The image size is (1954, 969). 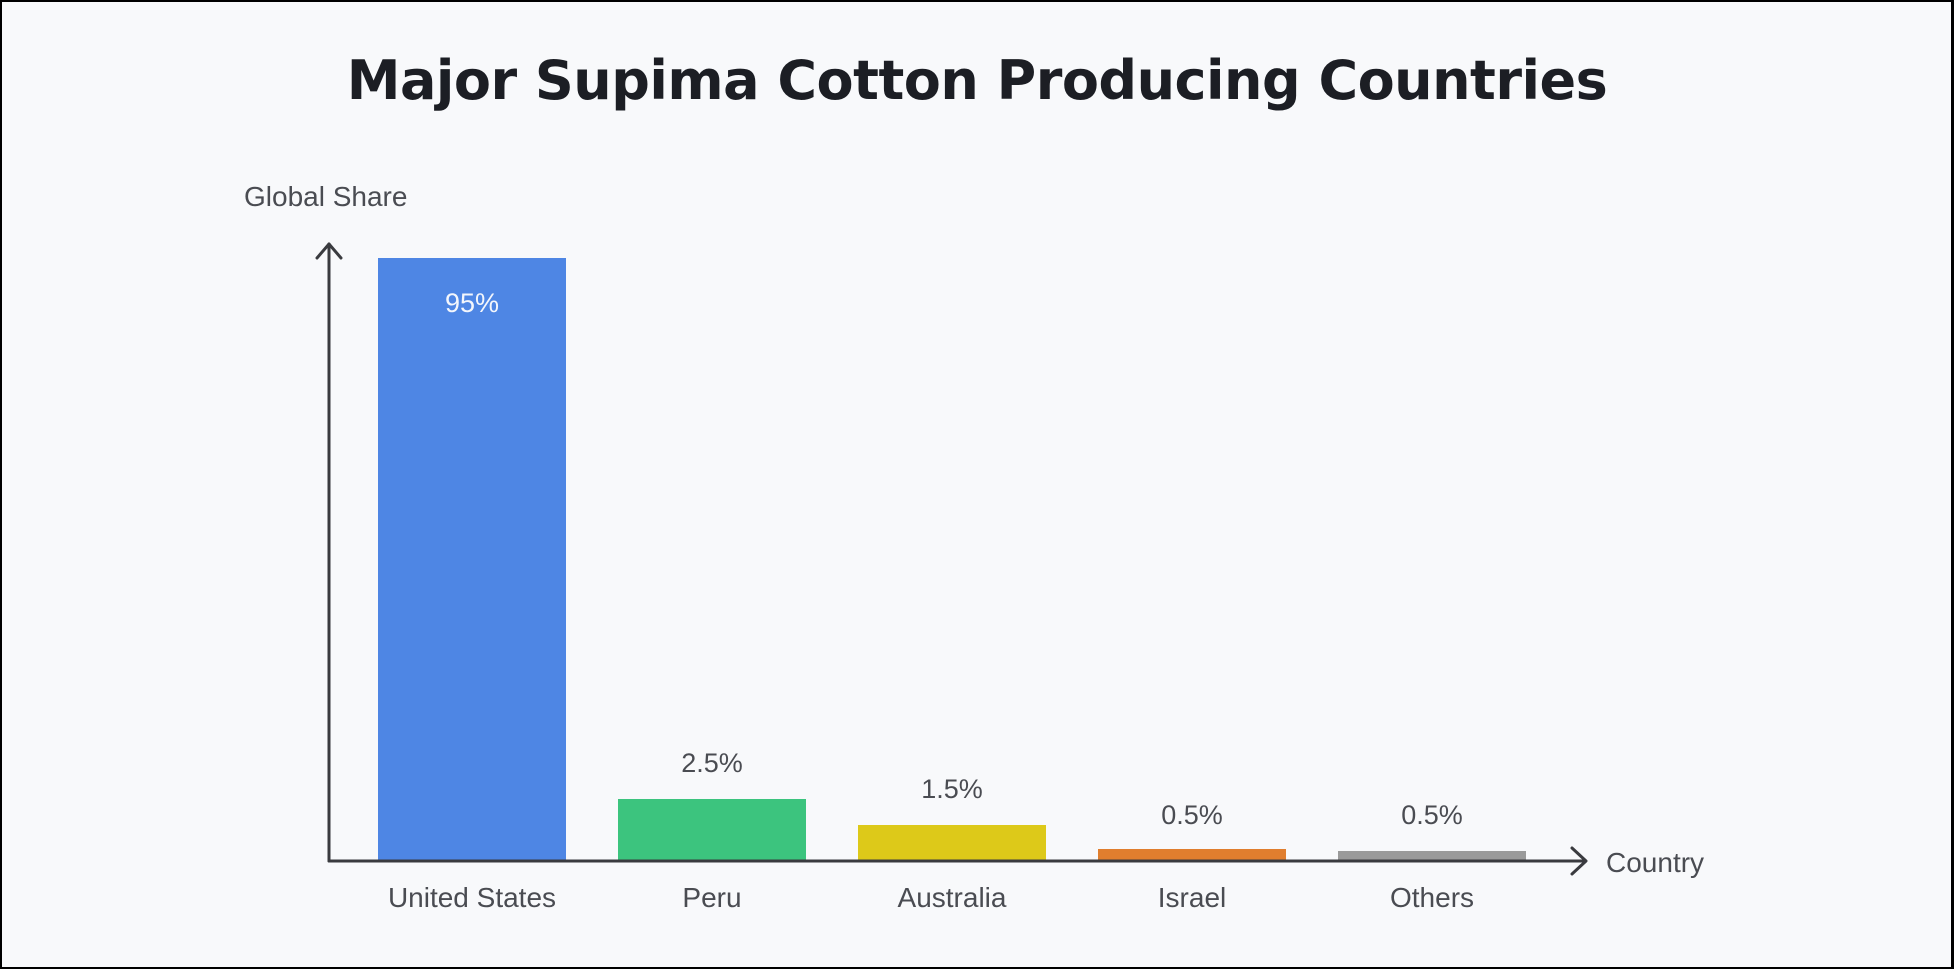 What do you see at coordinates (472, 559) in the screenshot?
I see `bar-united-states` at bounding box center [472, 559].